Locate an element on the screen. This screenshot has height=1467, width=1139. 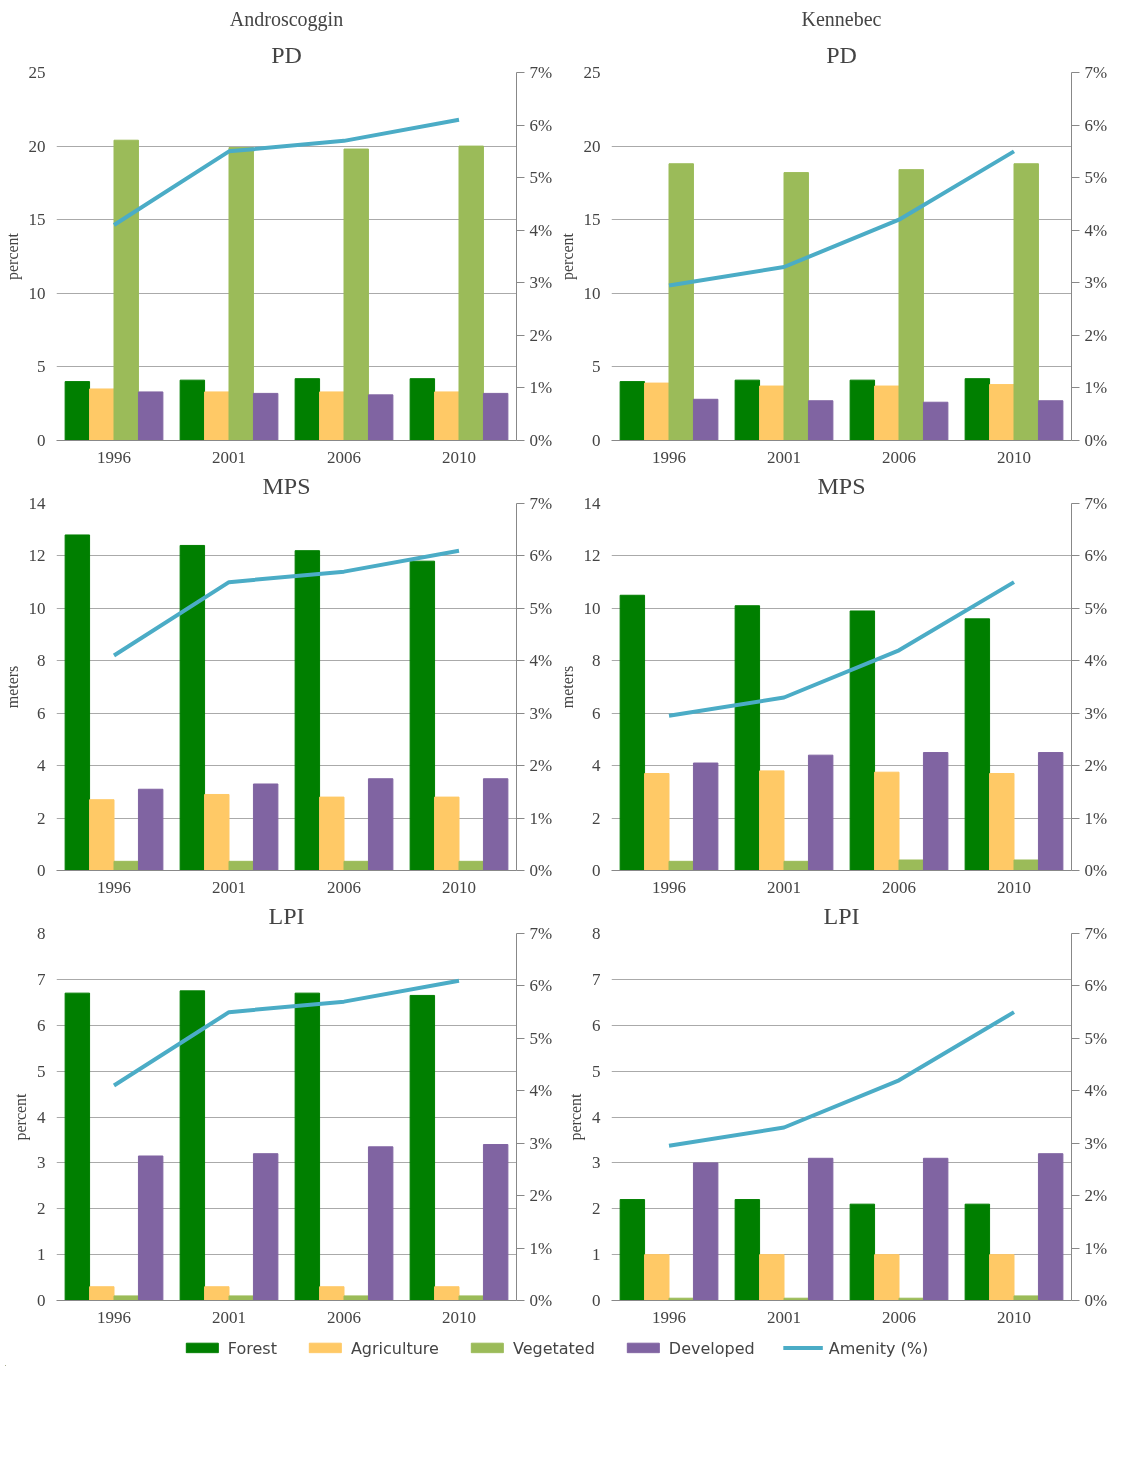
text: Androscoggin is located at coordinates (286, 19).